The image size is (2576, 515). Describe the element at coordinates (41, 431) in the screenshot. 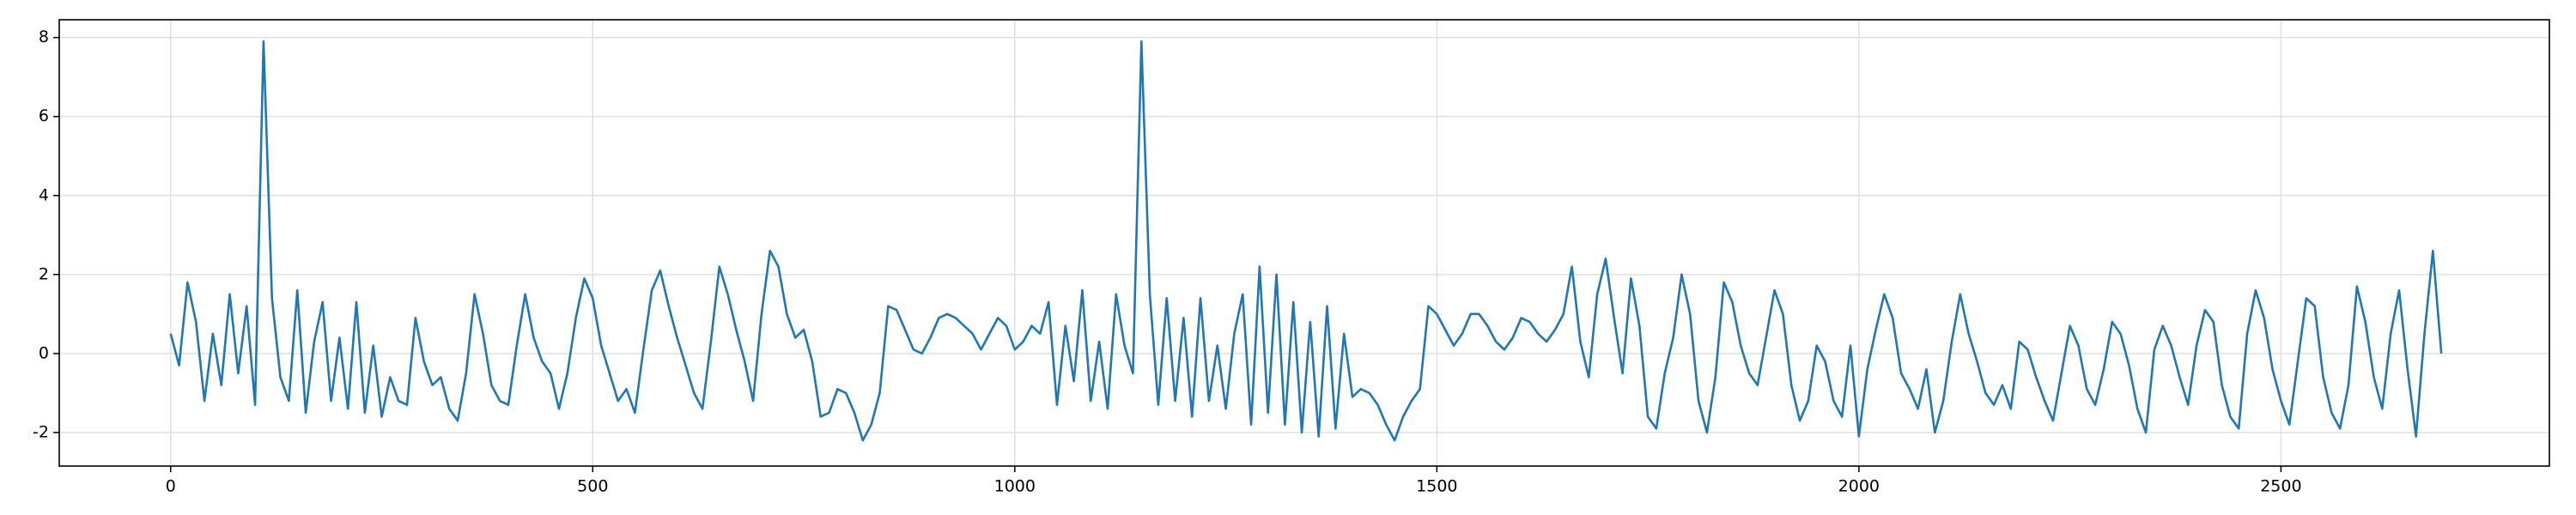

I see `y-tick-label: -2` at that location.